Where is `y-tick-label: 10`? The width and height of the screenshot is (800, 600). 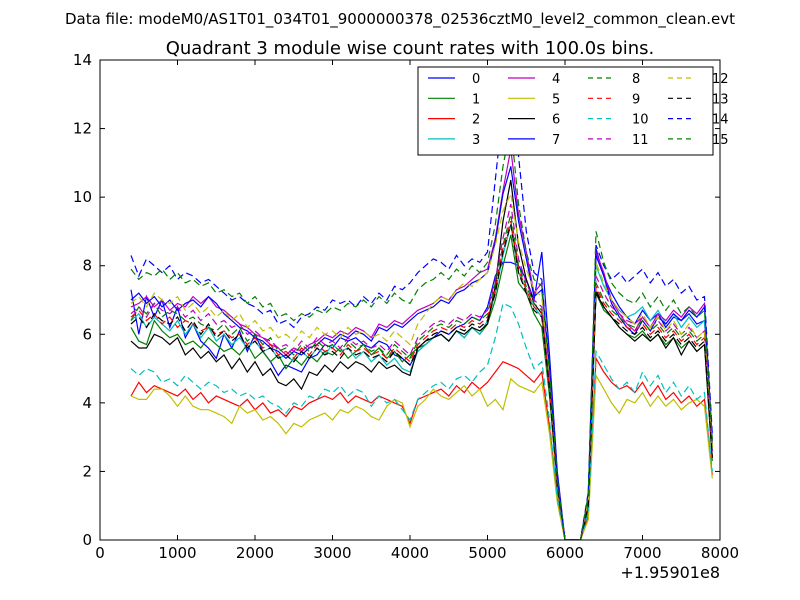
y-tick-label: 10 is located at coordinates (82, 197).